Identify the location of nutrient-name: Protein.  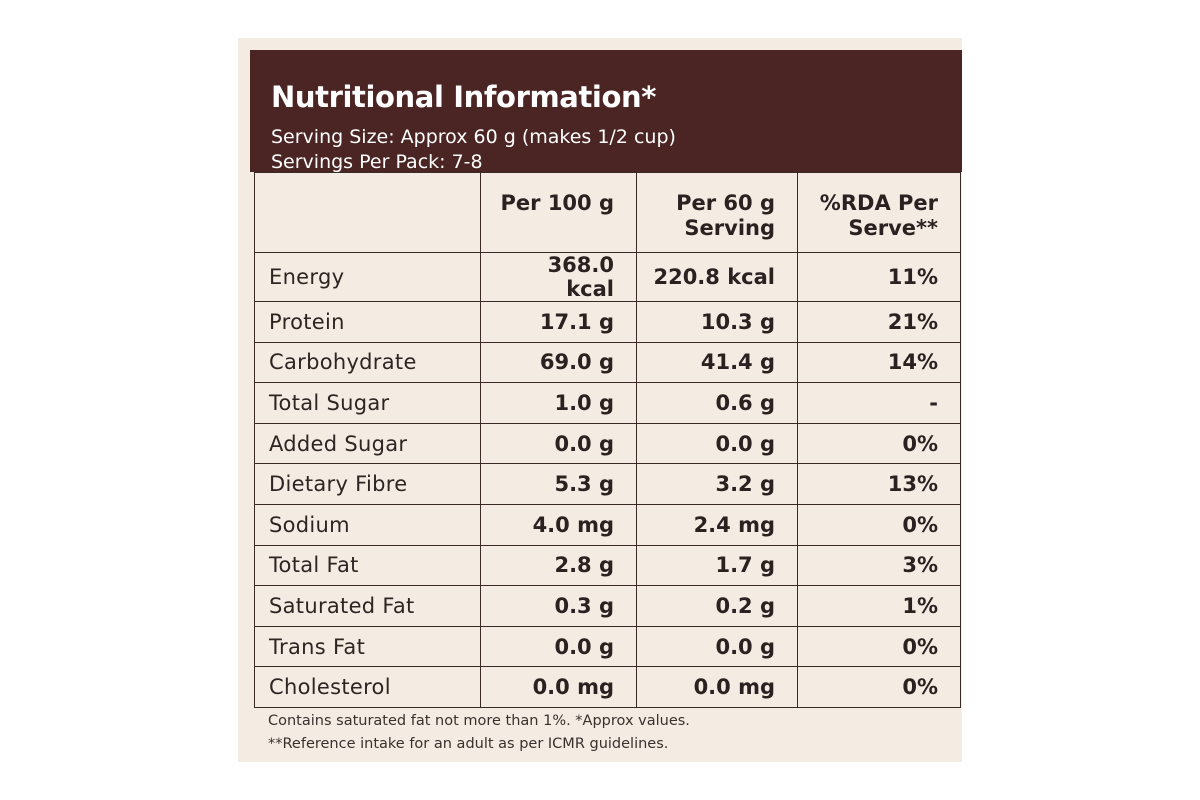
(367, 322).